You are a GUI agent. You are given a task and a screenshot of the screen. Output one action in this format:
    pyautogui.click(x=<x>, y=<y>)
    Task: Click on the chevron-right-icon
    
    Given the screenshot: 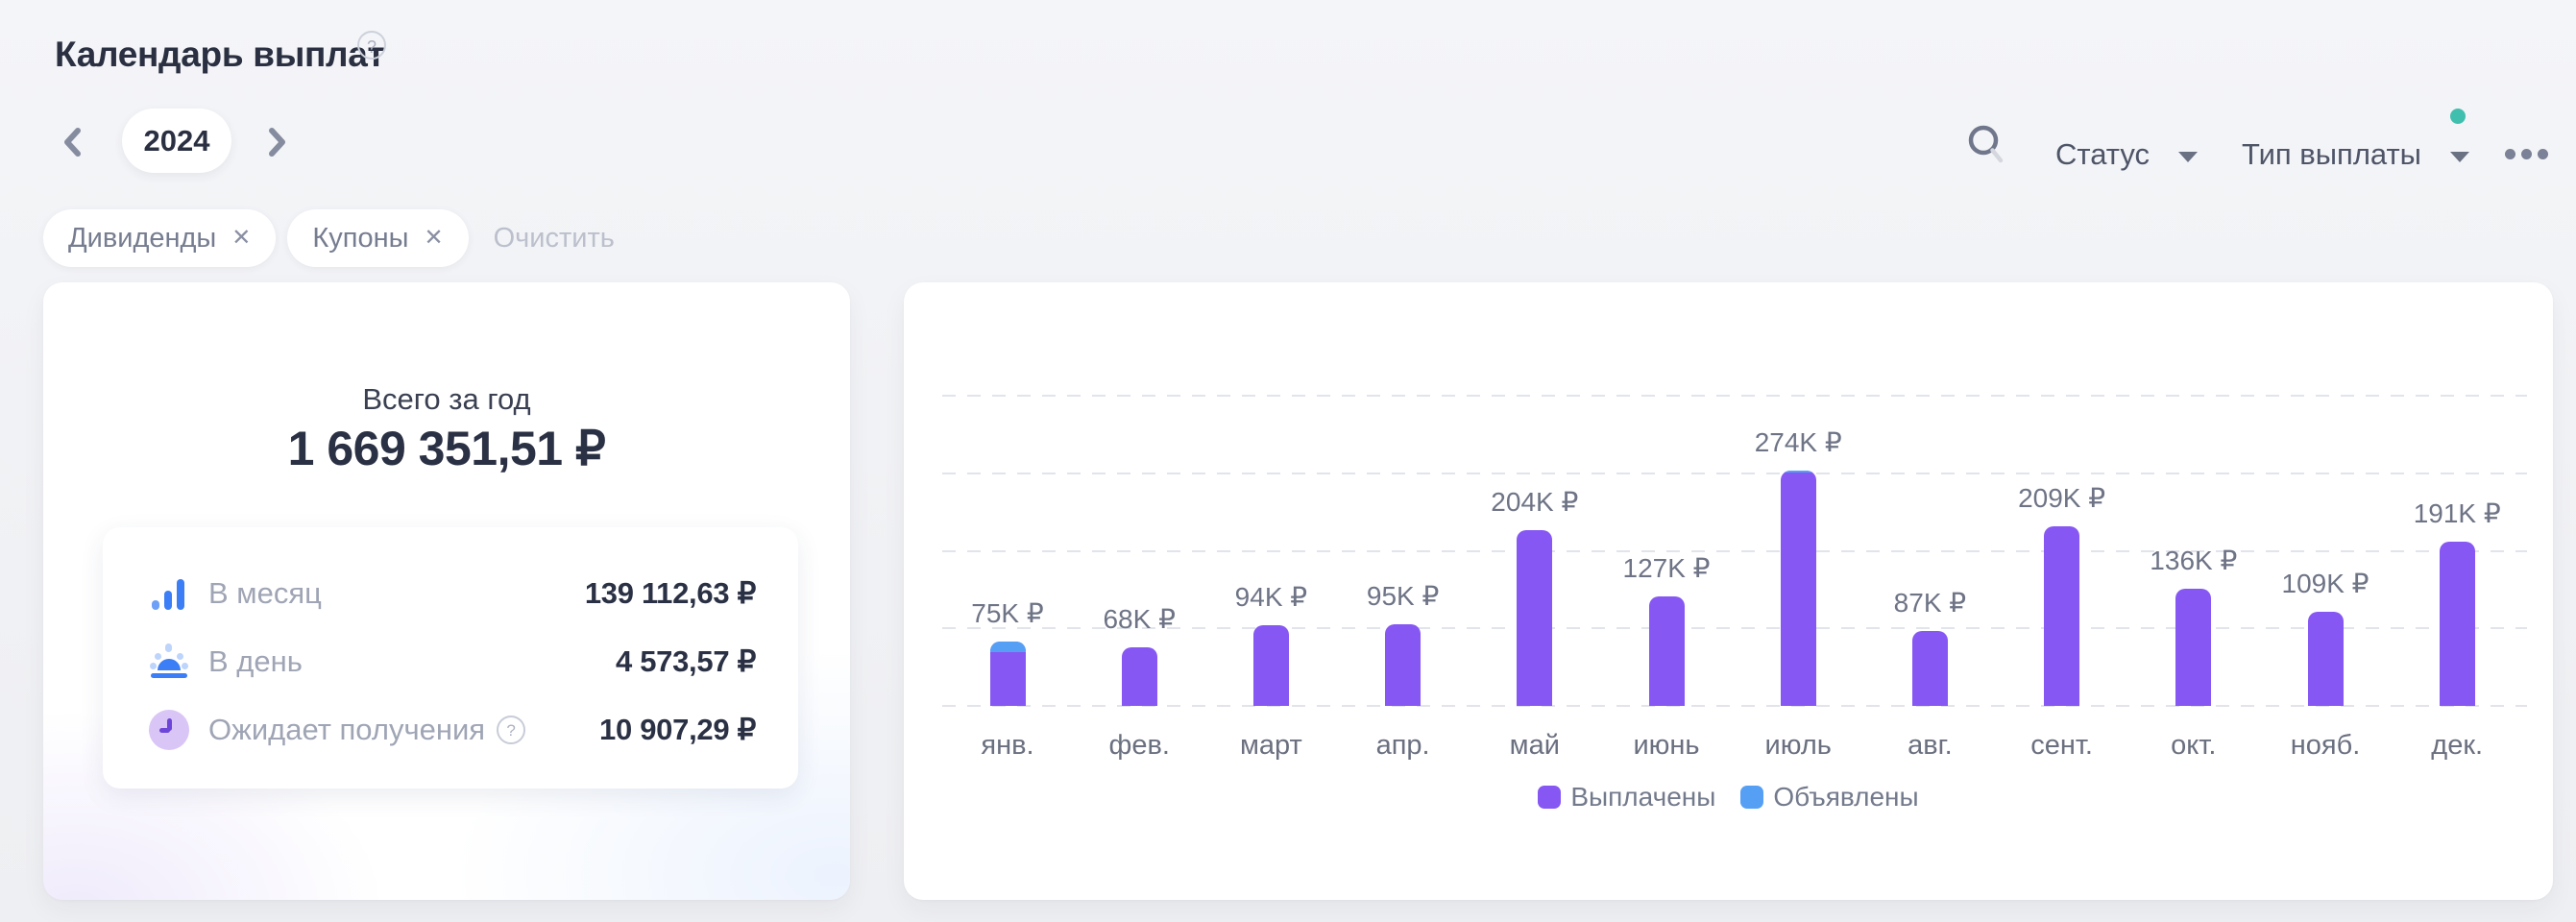 What is the action you would take?
    pyautogui.click(x=277, y=142)
    